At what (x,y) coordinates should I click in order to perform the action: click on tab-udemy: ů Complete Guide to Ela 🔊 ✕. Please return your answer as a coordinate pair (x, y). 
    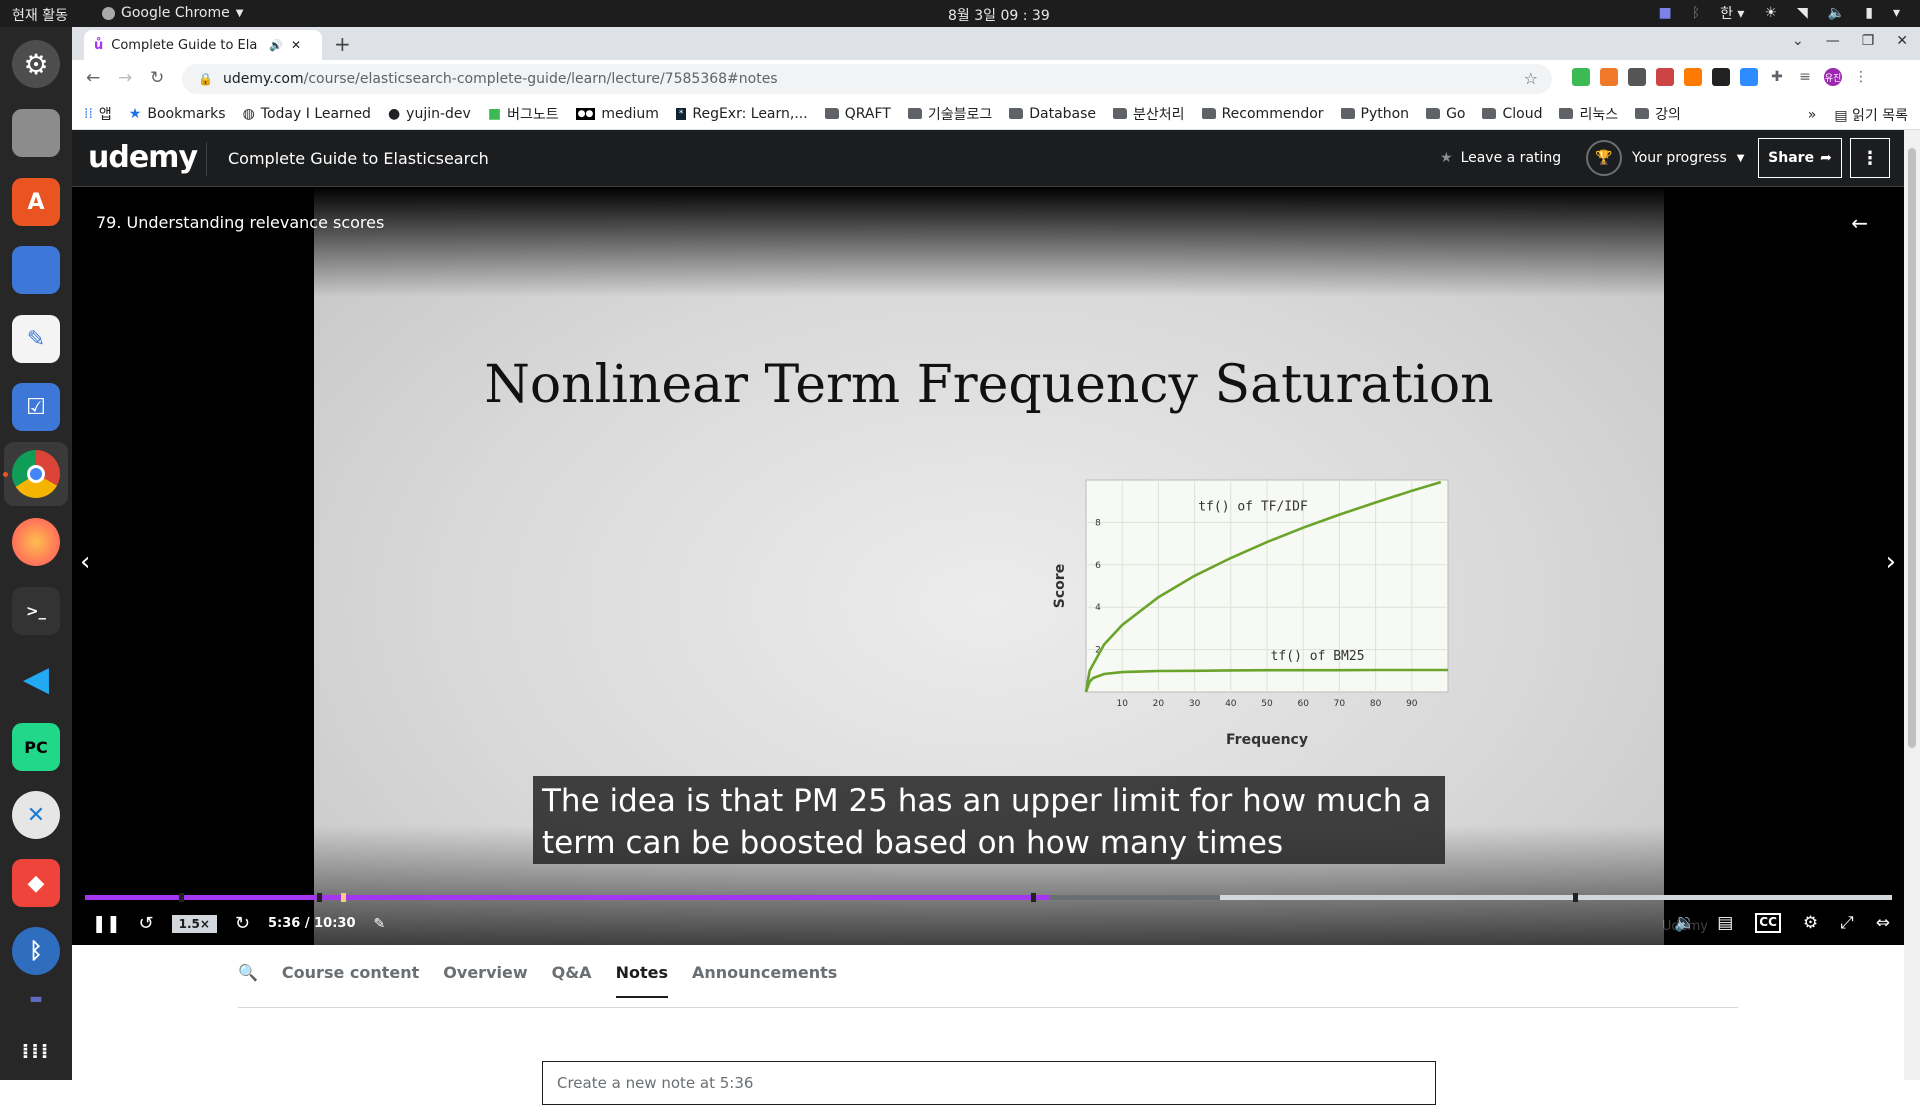
    Looking at the image, I should click on (203, 45).